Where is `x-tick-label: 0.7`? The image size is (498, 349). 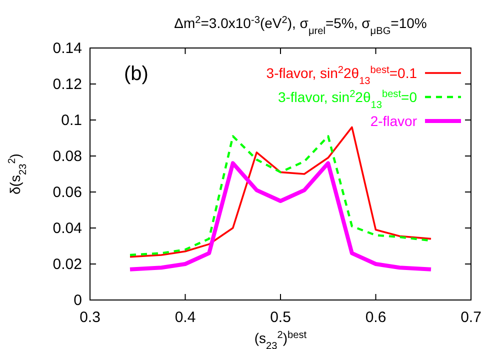 x-tick-label: 0.7 is located at coordinates (471, 317).